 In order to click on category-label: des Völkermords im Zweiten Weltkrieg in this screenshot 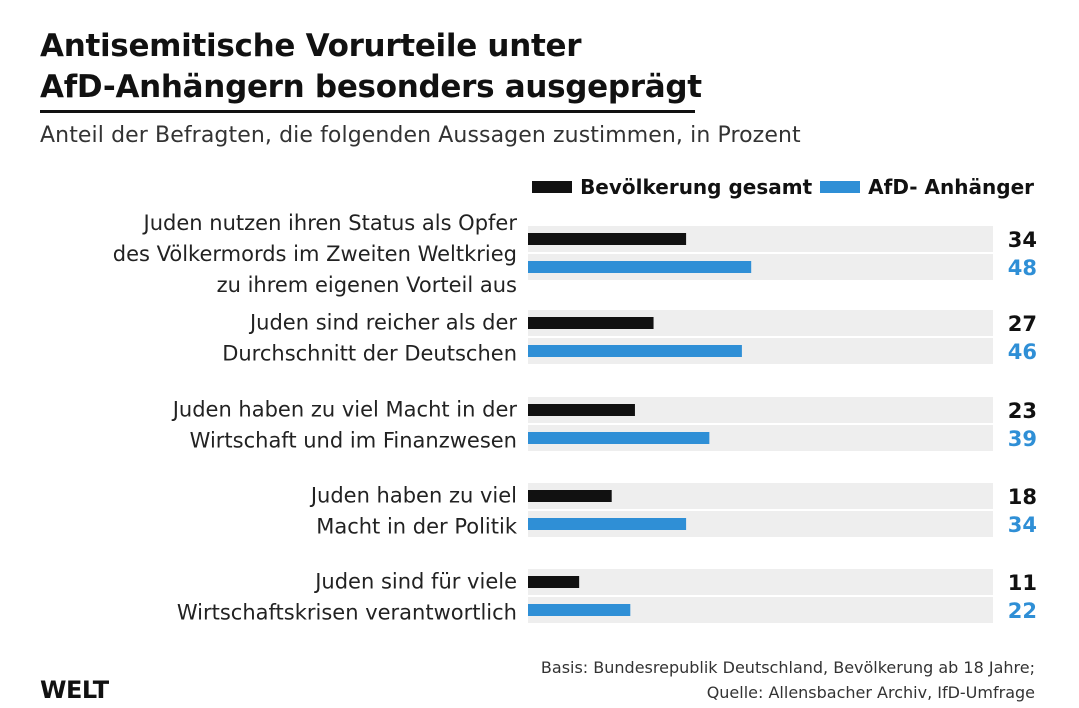, I will do `click(315, 254)`.